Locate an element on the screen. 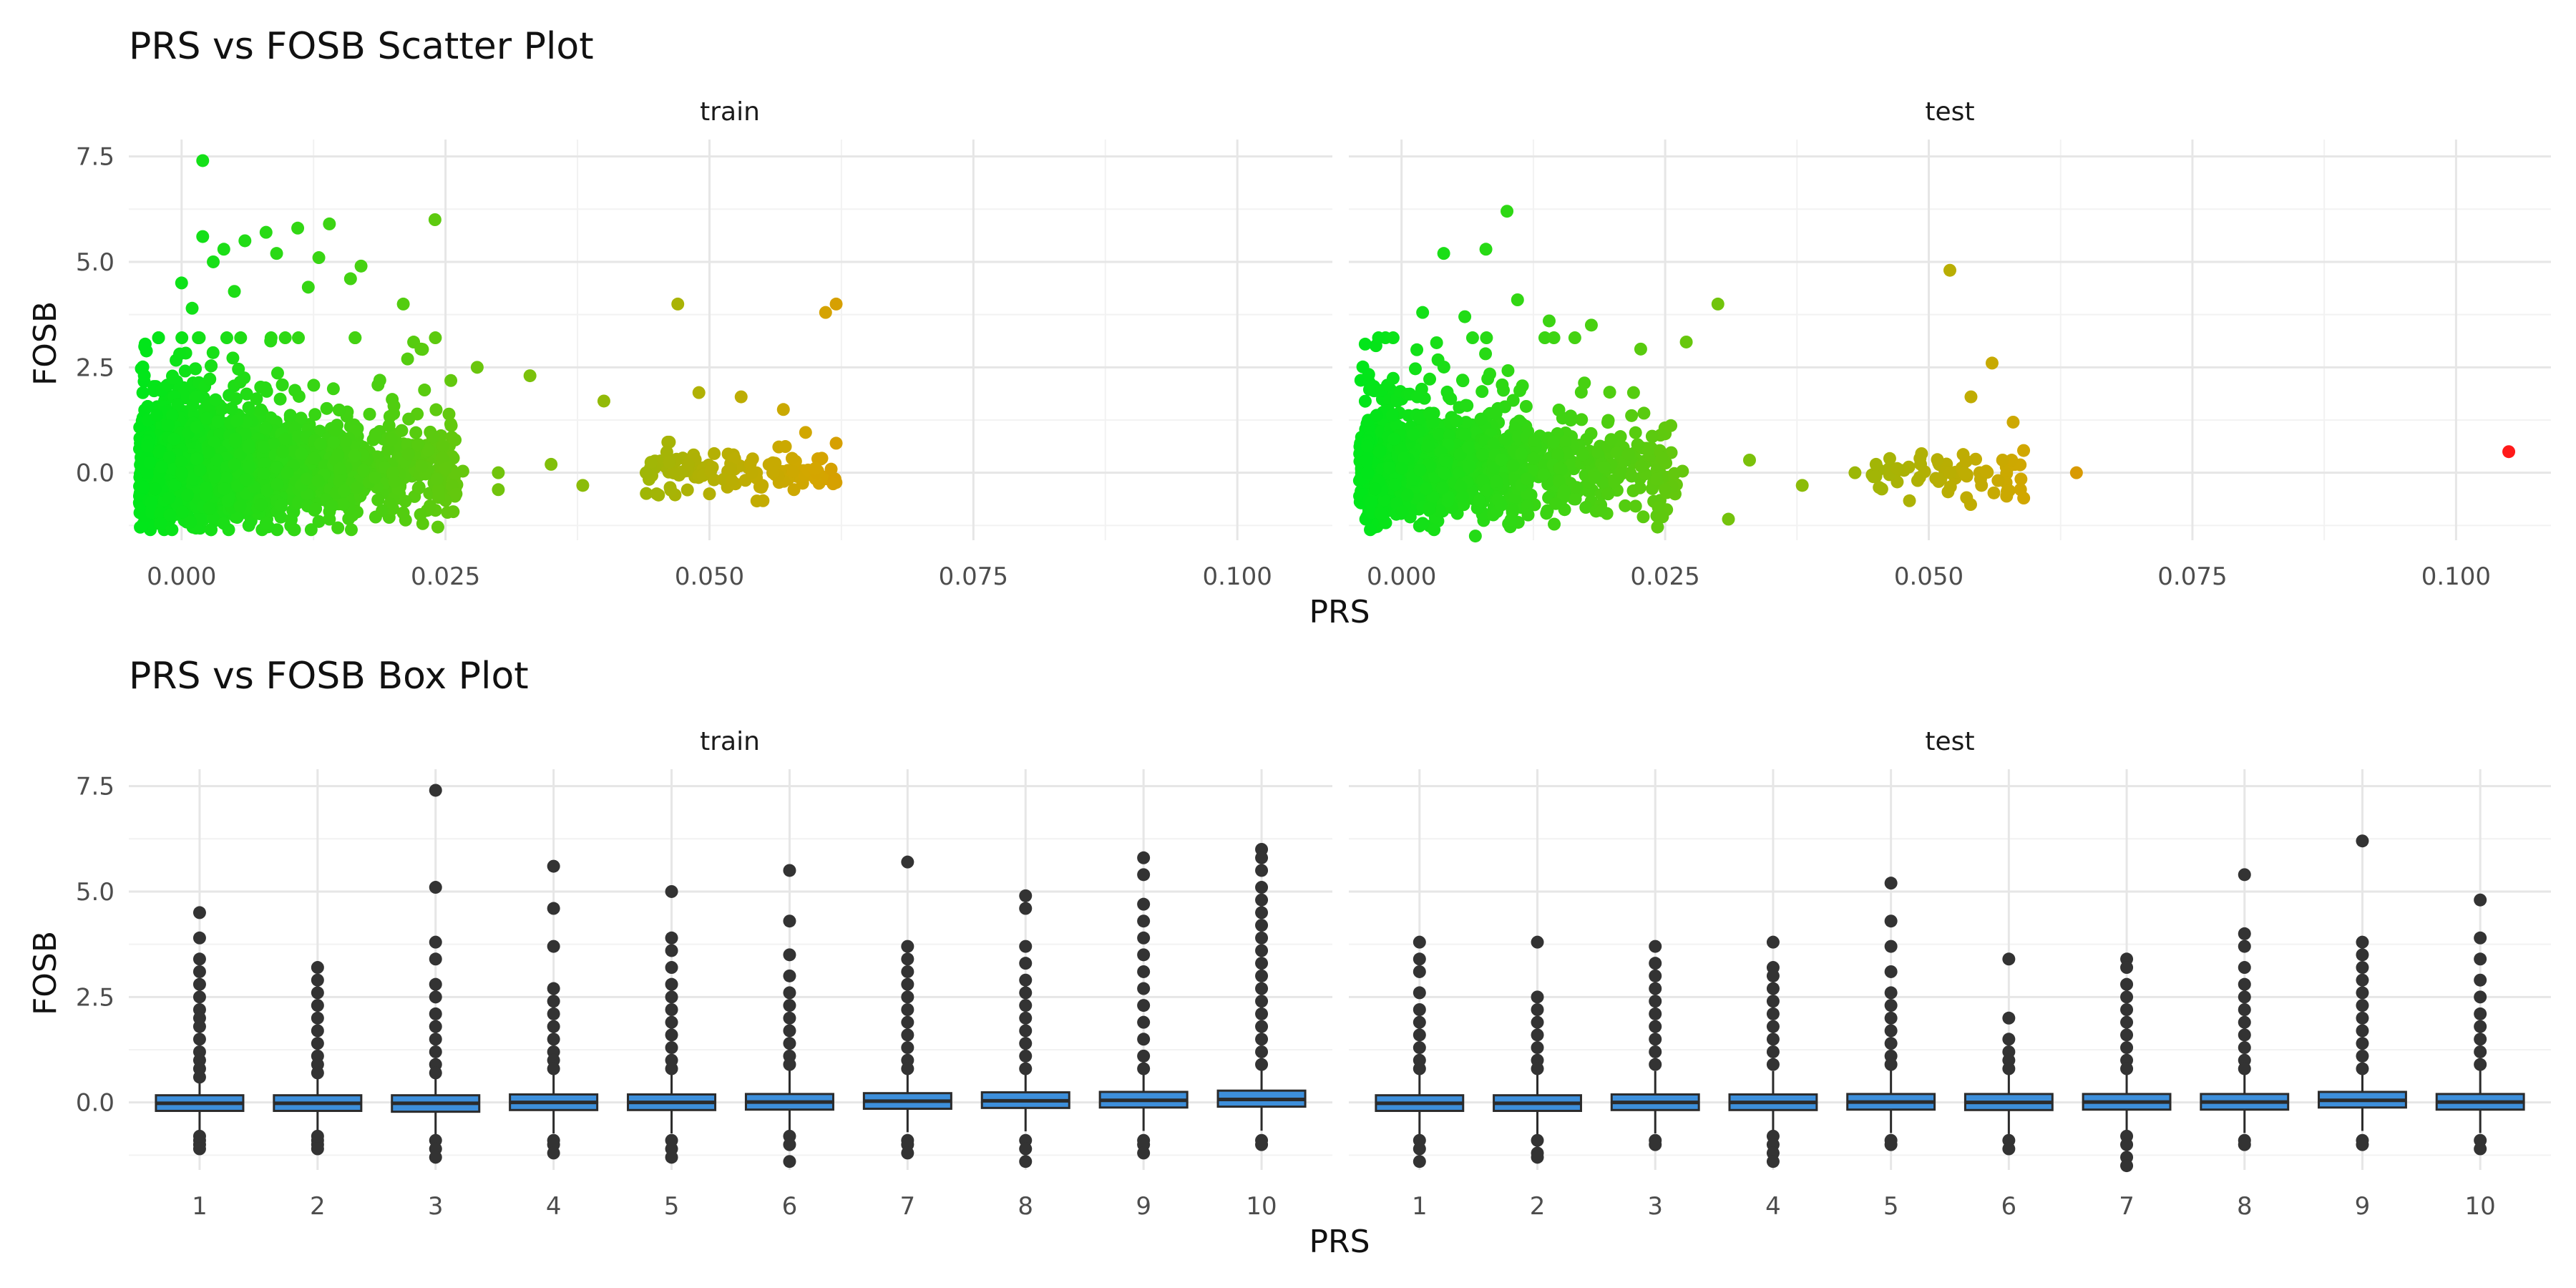  y-tick-label: 5.0 is located at coordinates (95, 262).